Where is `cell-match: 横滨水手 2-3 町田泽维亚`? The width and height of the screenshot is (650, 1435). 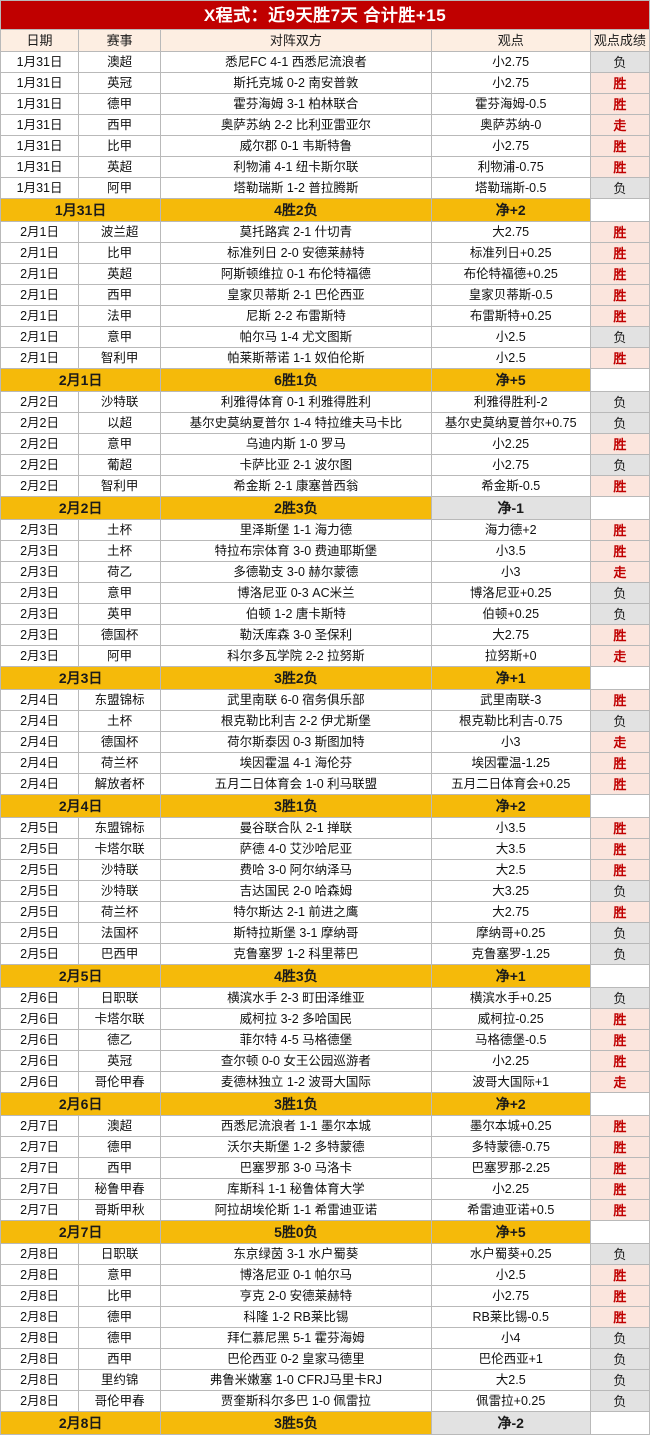
cell-match: 横滨水手 2-3 町田泽维亚 is located at coordinates (296, 998).